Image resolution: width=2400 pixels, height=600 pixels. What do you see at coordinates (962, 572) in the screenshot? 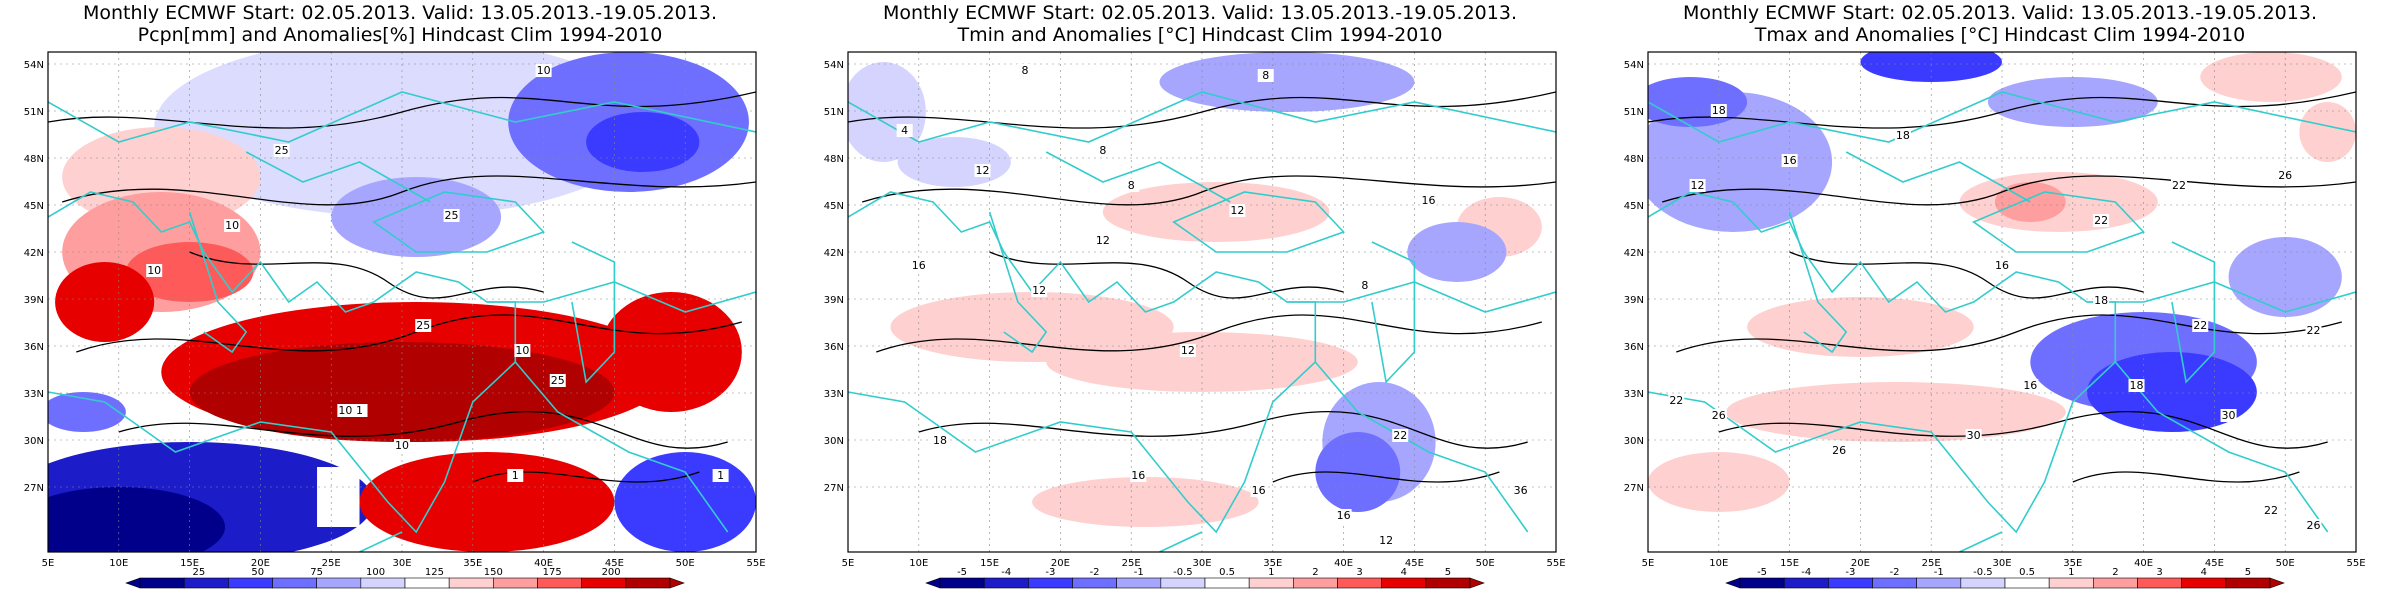
I see `colorbar-label: -5` at bounding box center [962, 572].